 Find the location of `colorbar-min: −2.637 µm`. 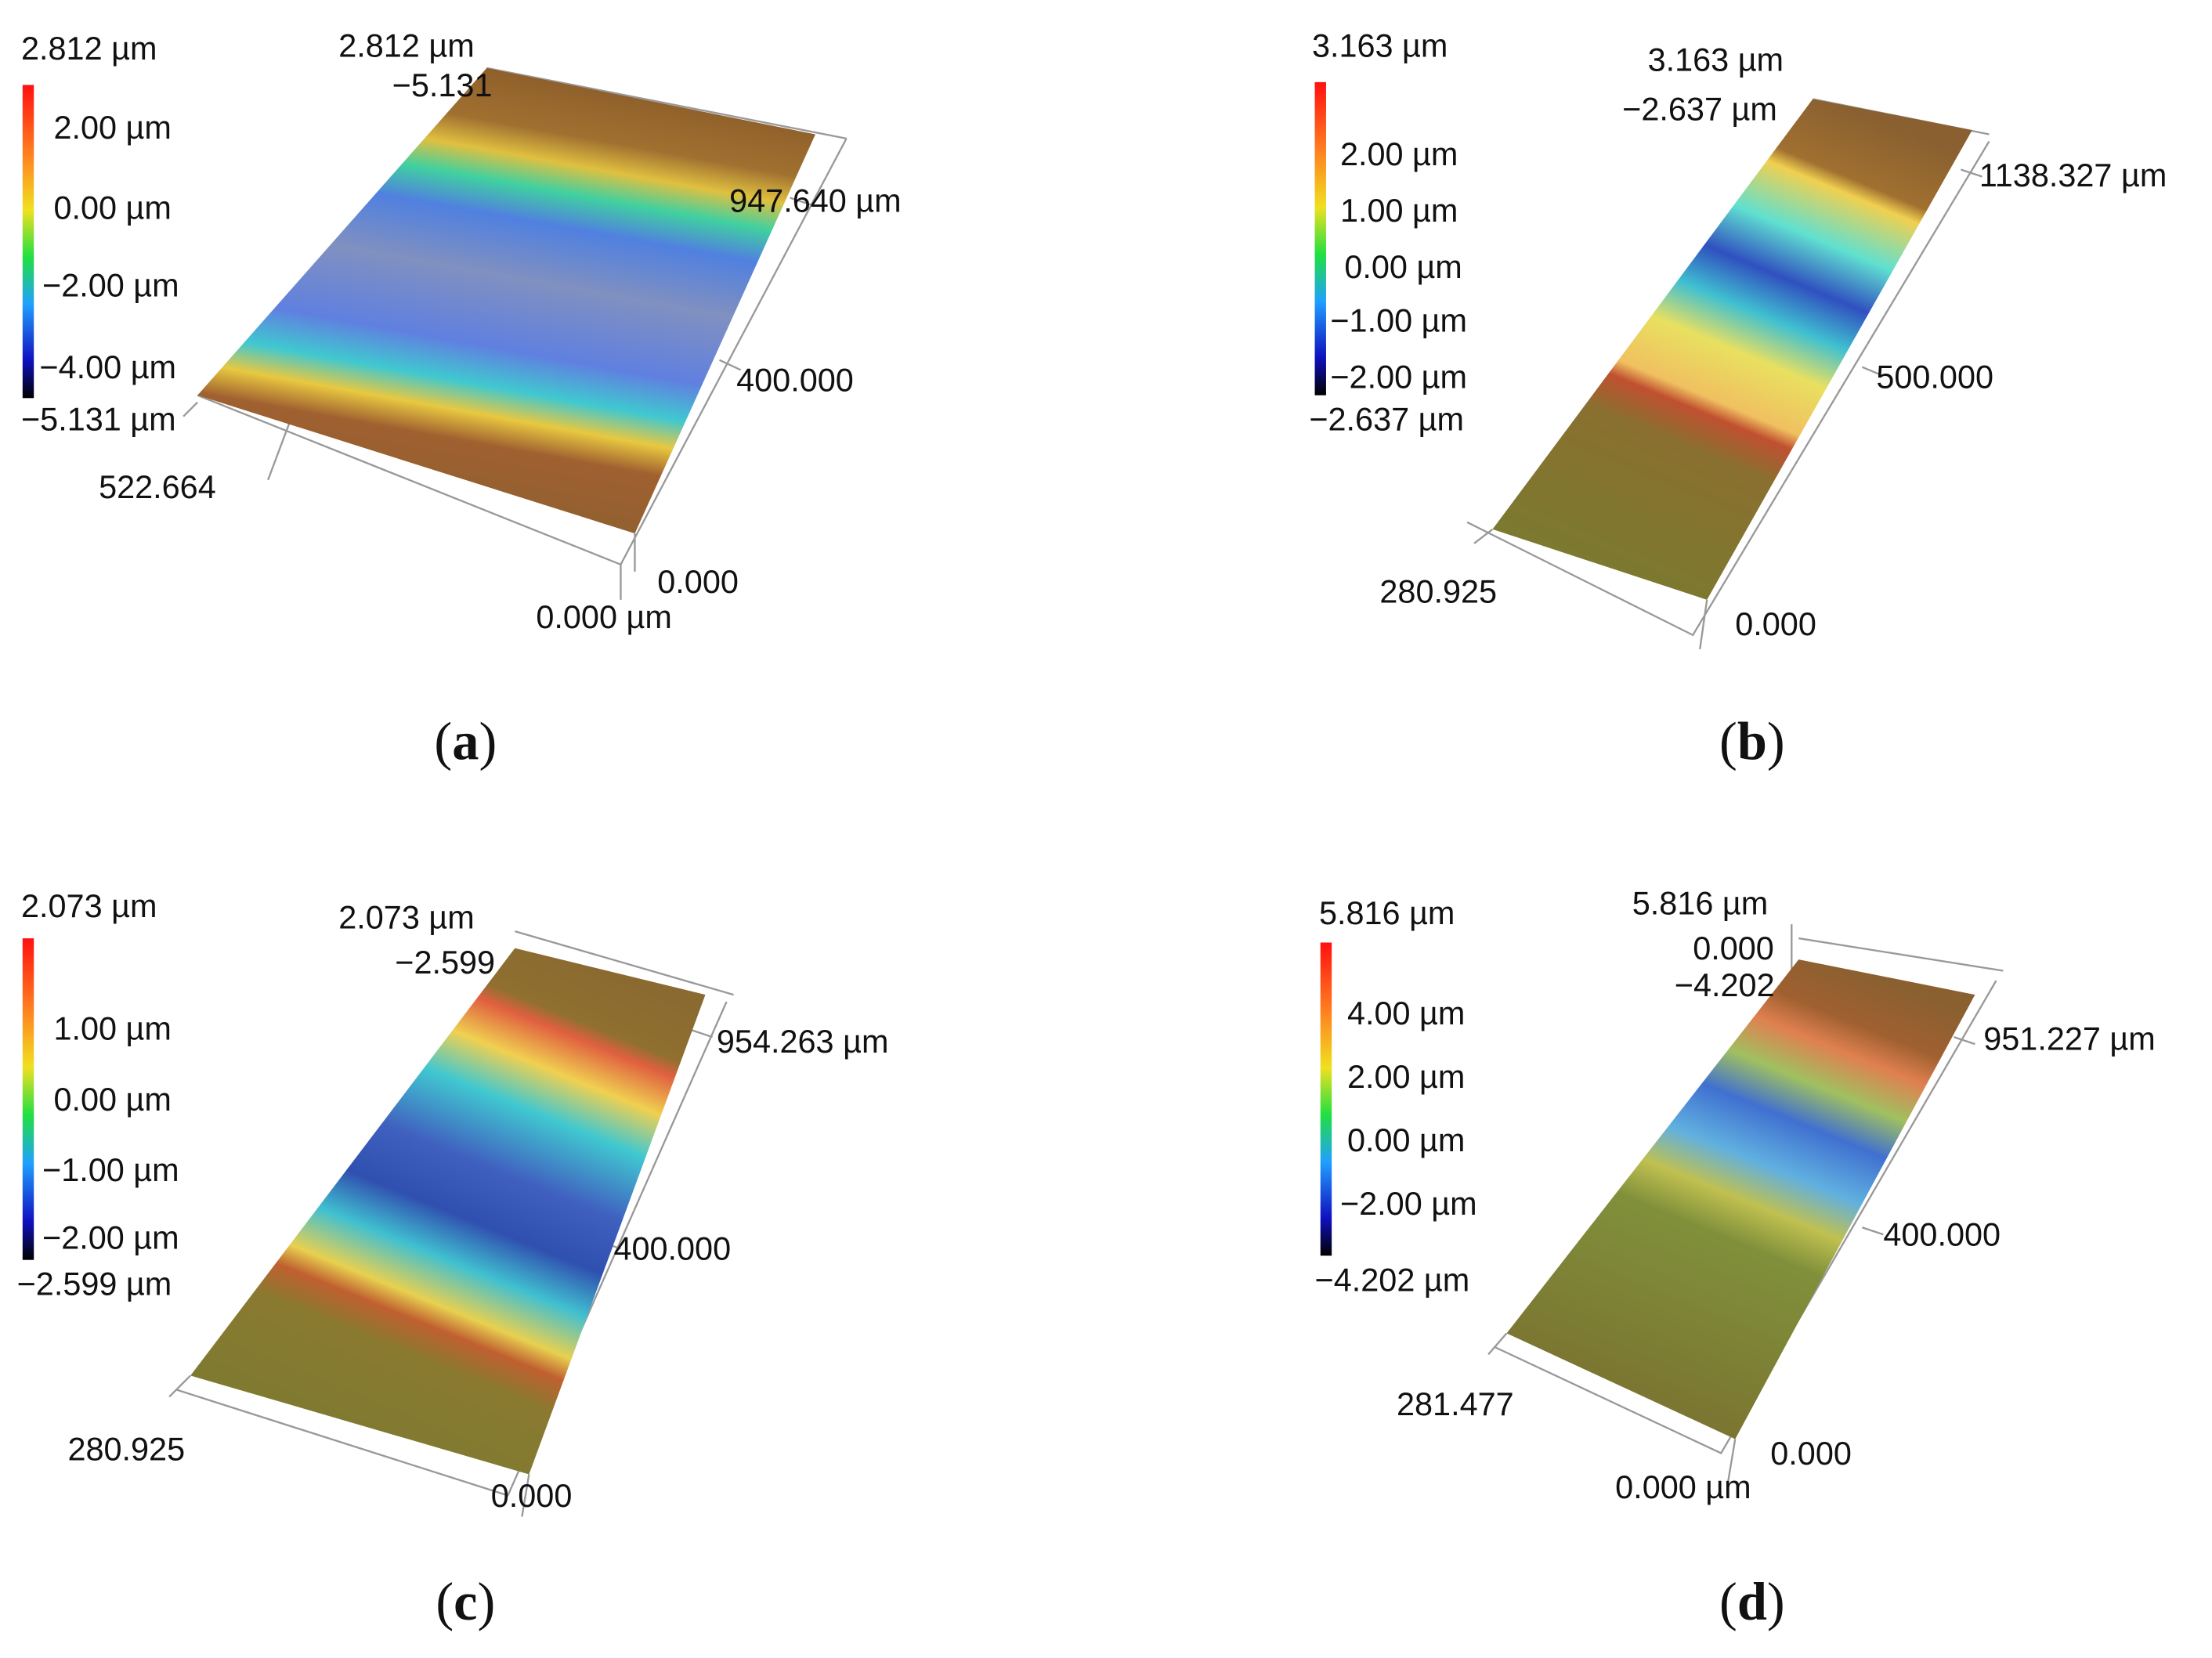

colorbar-min: −2.637 µm is located at coordinates (1387, 420).